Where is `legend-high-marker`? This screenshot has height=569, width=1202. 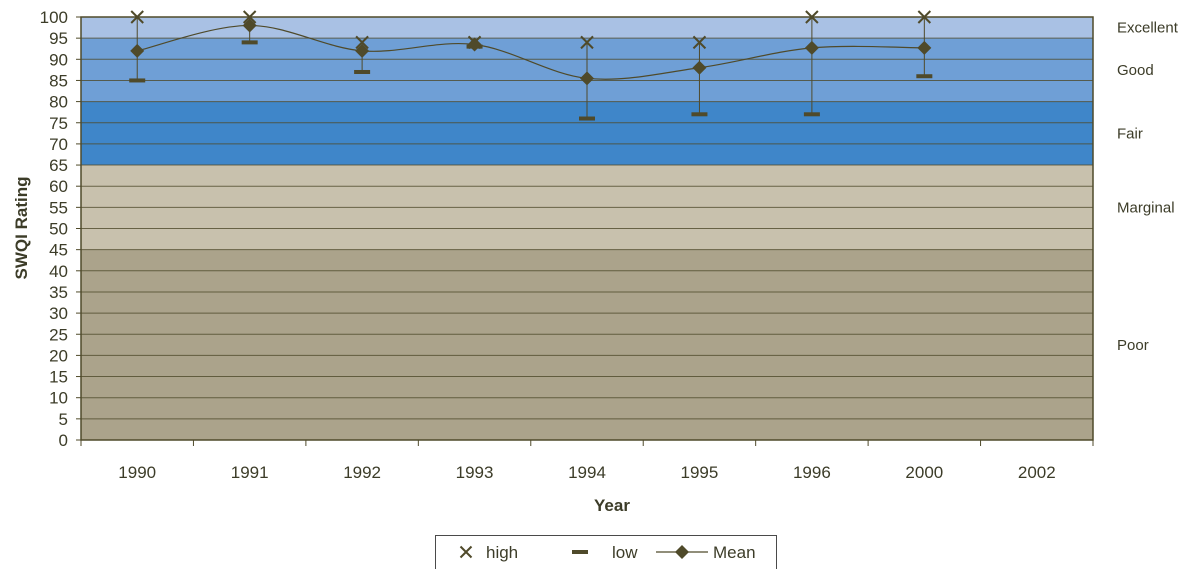 legend-high-marker is located at coordinates (466, 552).